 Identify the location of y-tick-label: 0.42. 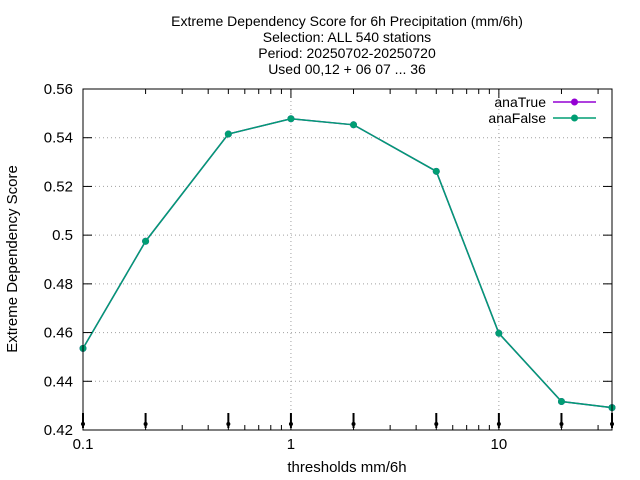
(58, 430).